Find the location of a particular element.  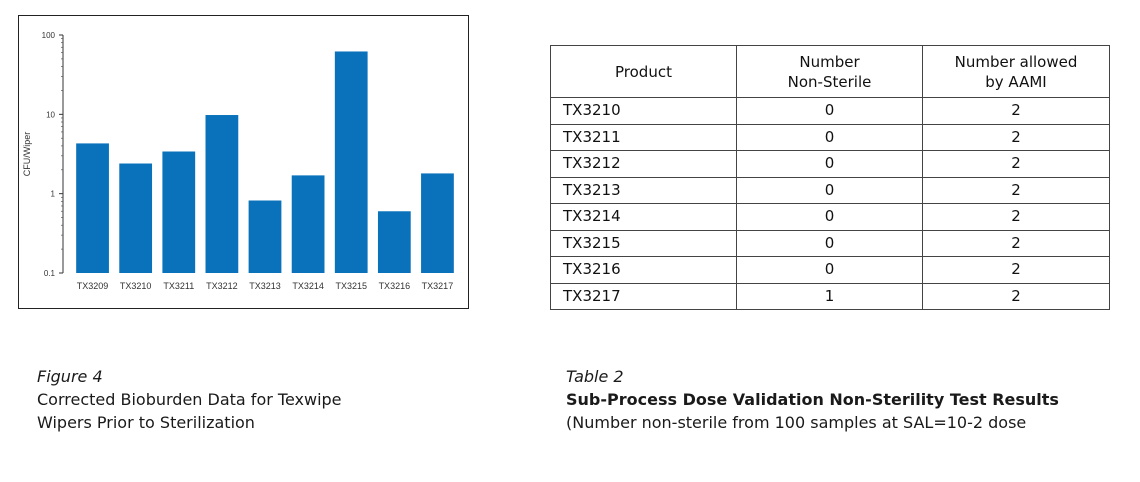

cell-product: TX3212 is located at coordinates (643, 164).